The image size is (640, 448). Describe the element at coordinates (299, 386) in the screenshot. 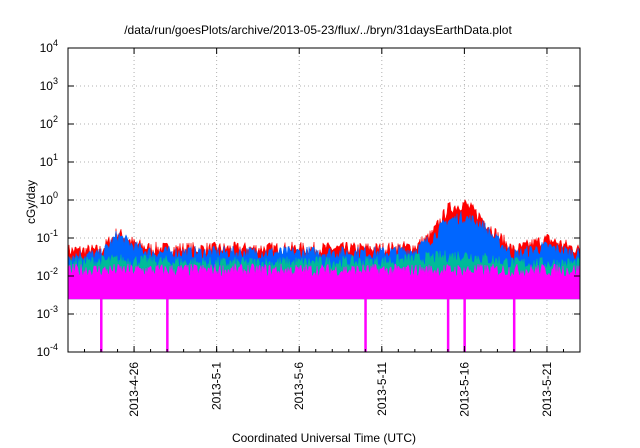

I see `x-tick-label: 2013-5-6` at that location.